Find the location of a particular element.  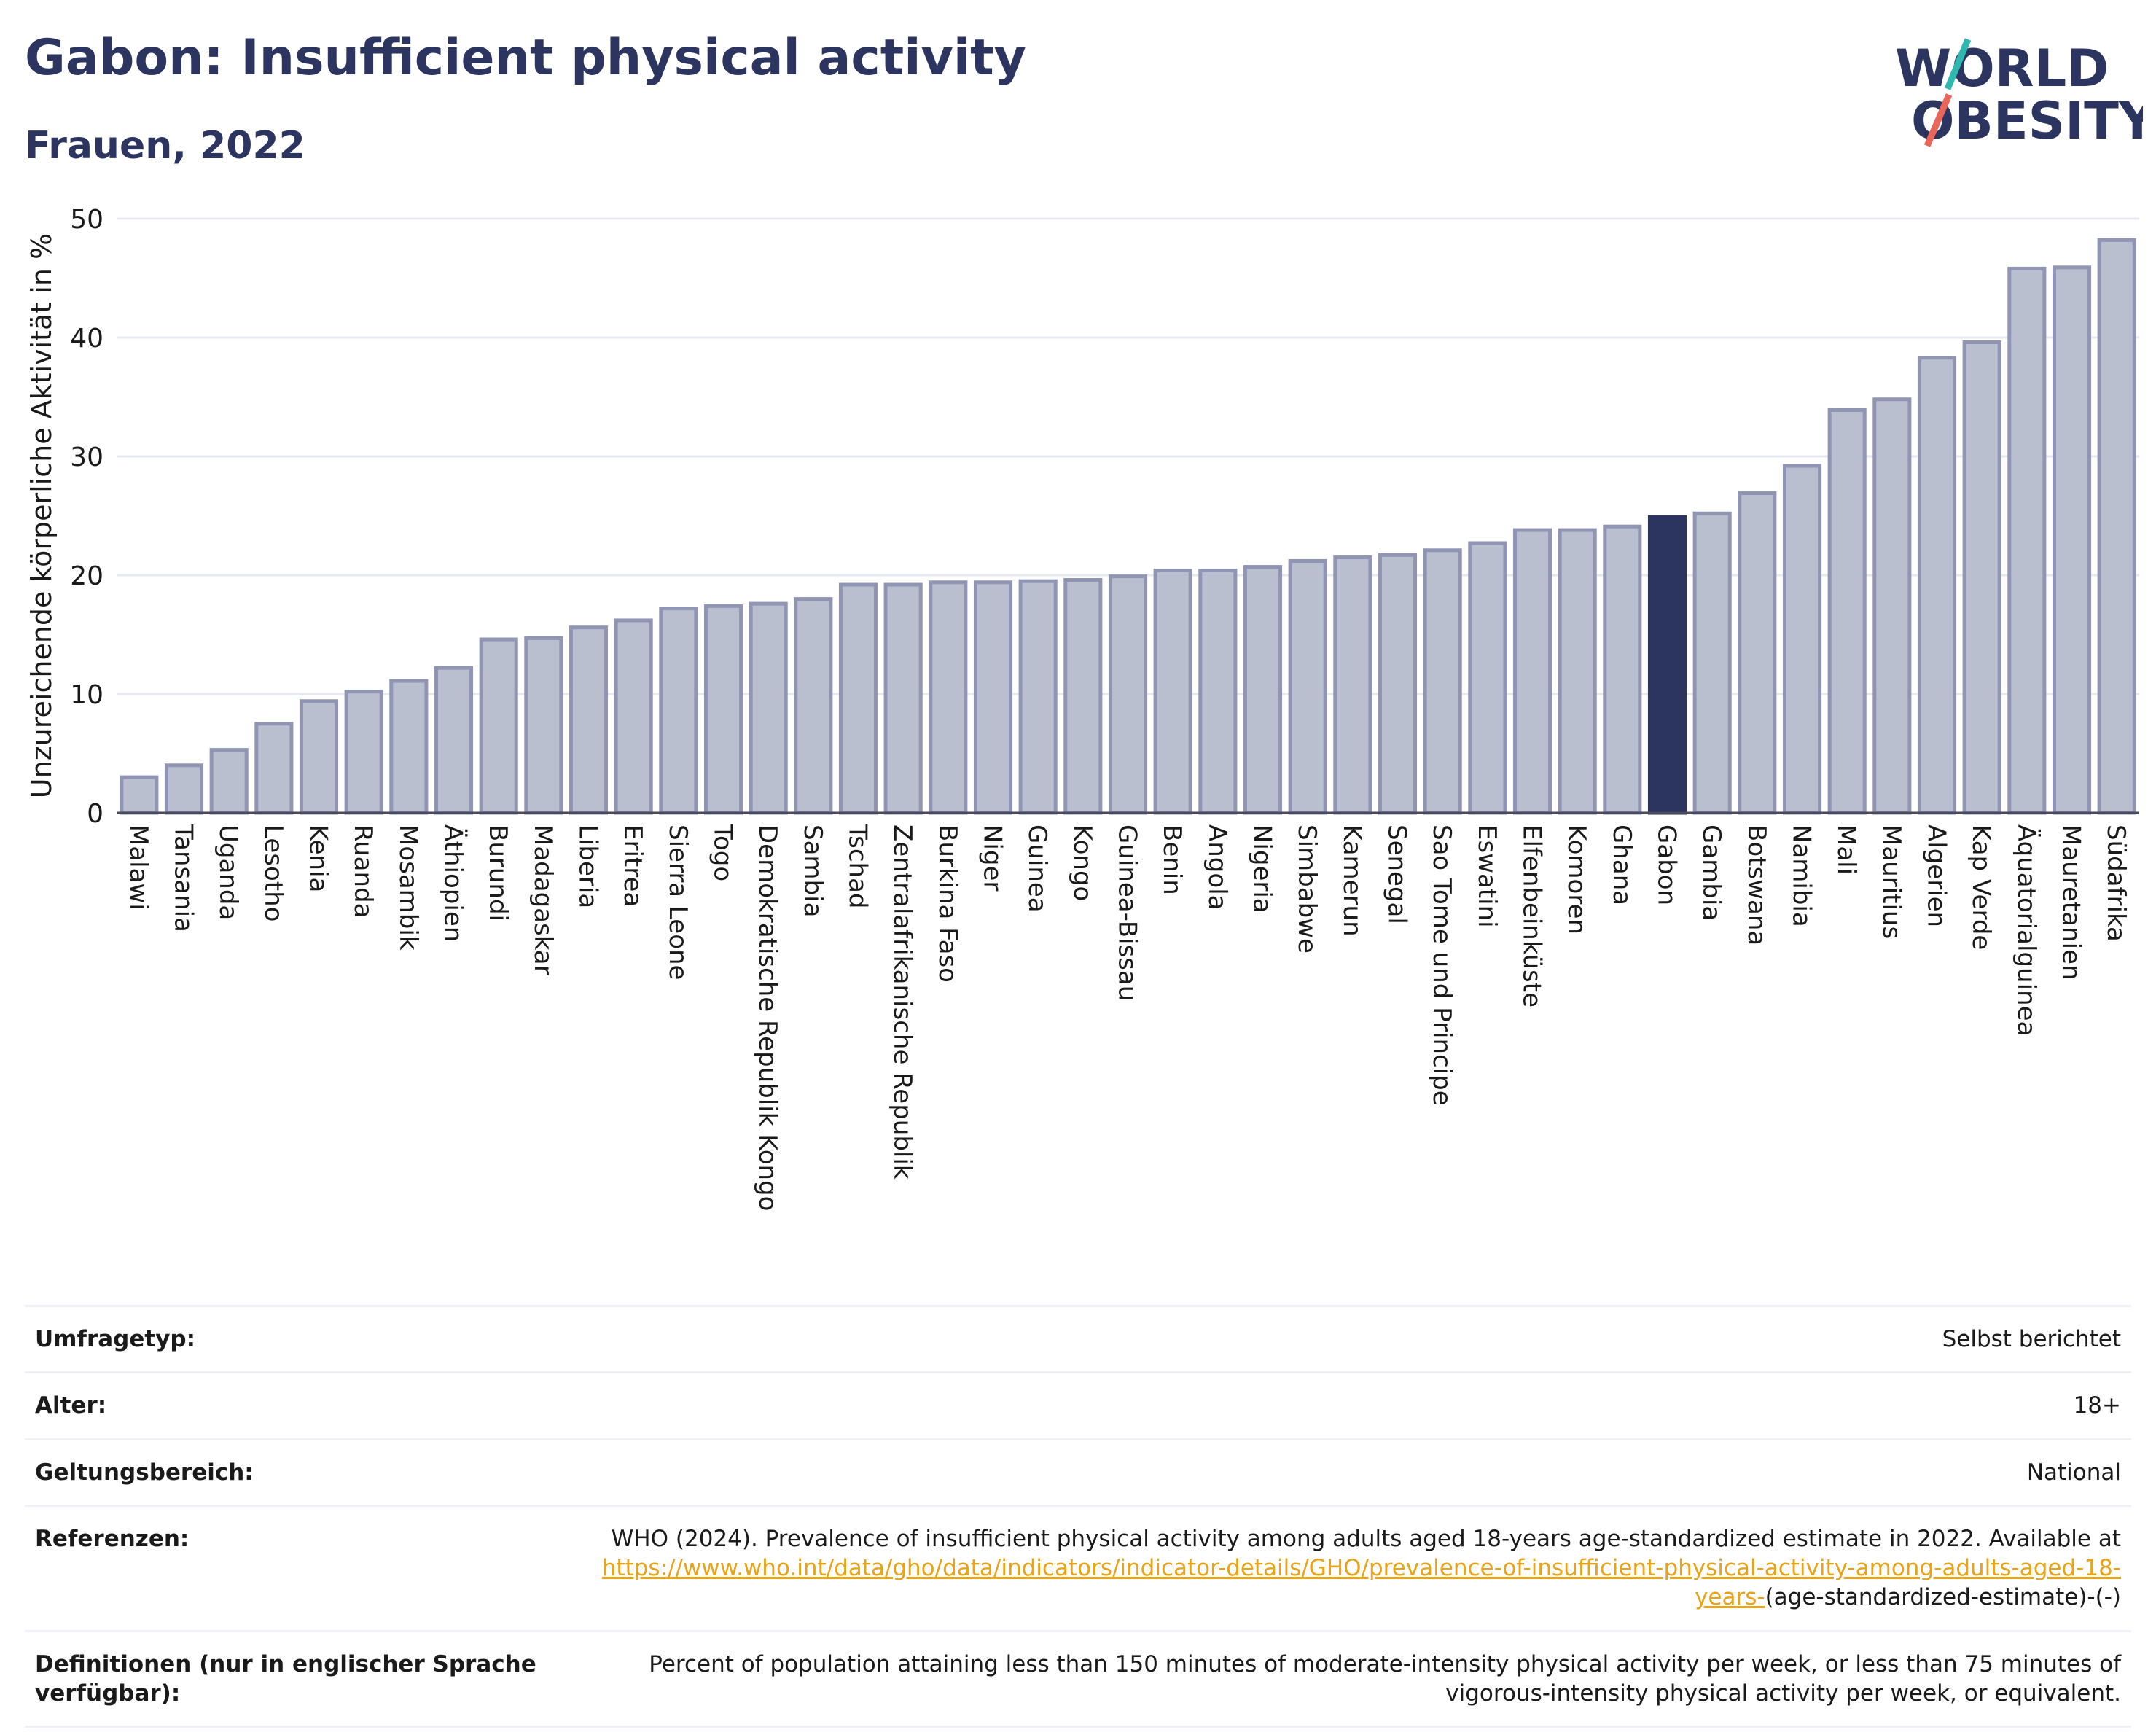

info-label: Alter: is located at coordinates (71, 1405).